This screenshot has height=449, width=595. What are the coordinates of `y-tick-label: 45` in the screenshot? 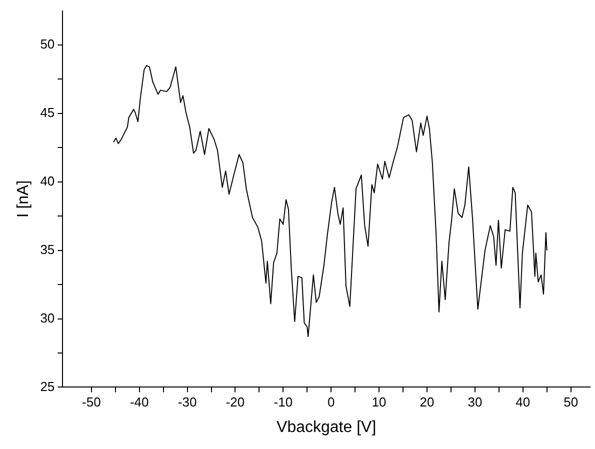 It's located at (47, 112).